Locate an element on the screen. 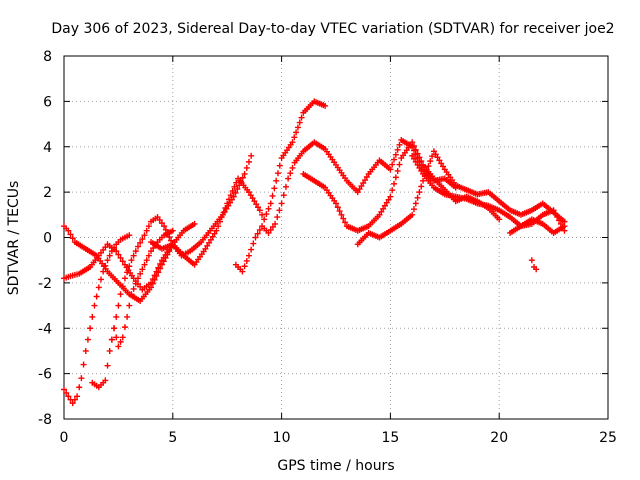 Image resolution: width=640 pixels, height=480 pixels. x-axis-label: GPS time / hours is located at coordinates (335, 466).